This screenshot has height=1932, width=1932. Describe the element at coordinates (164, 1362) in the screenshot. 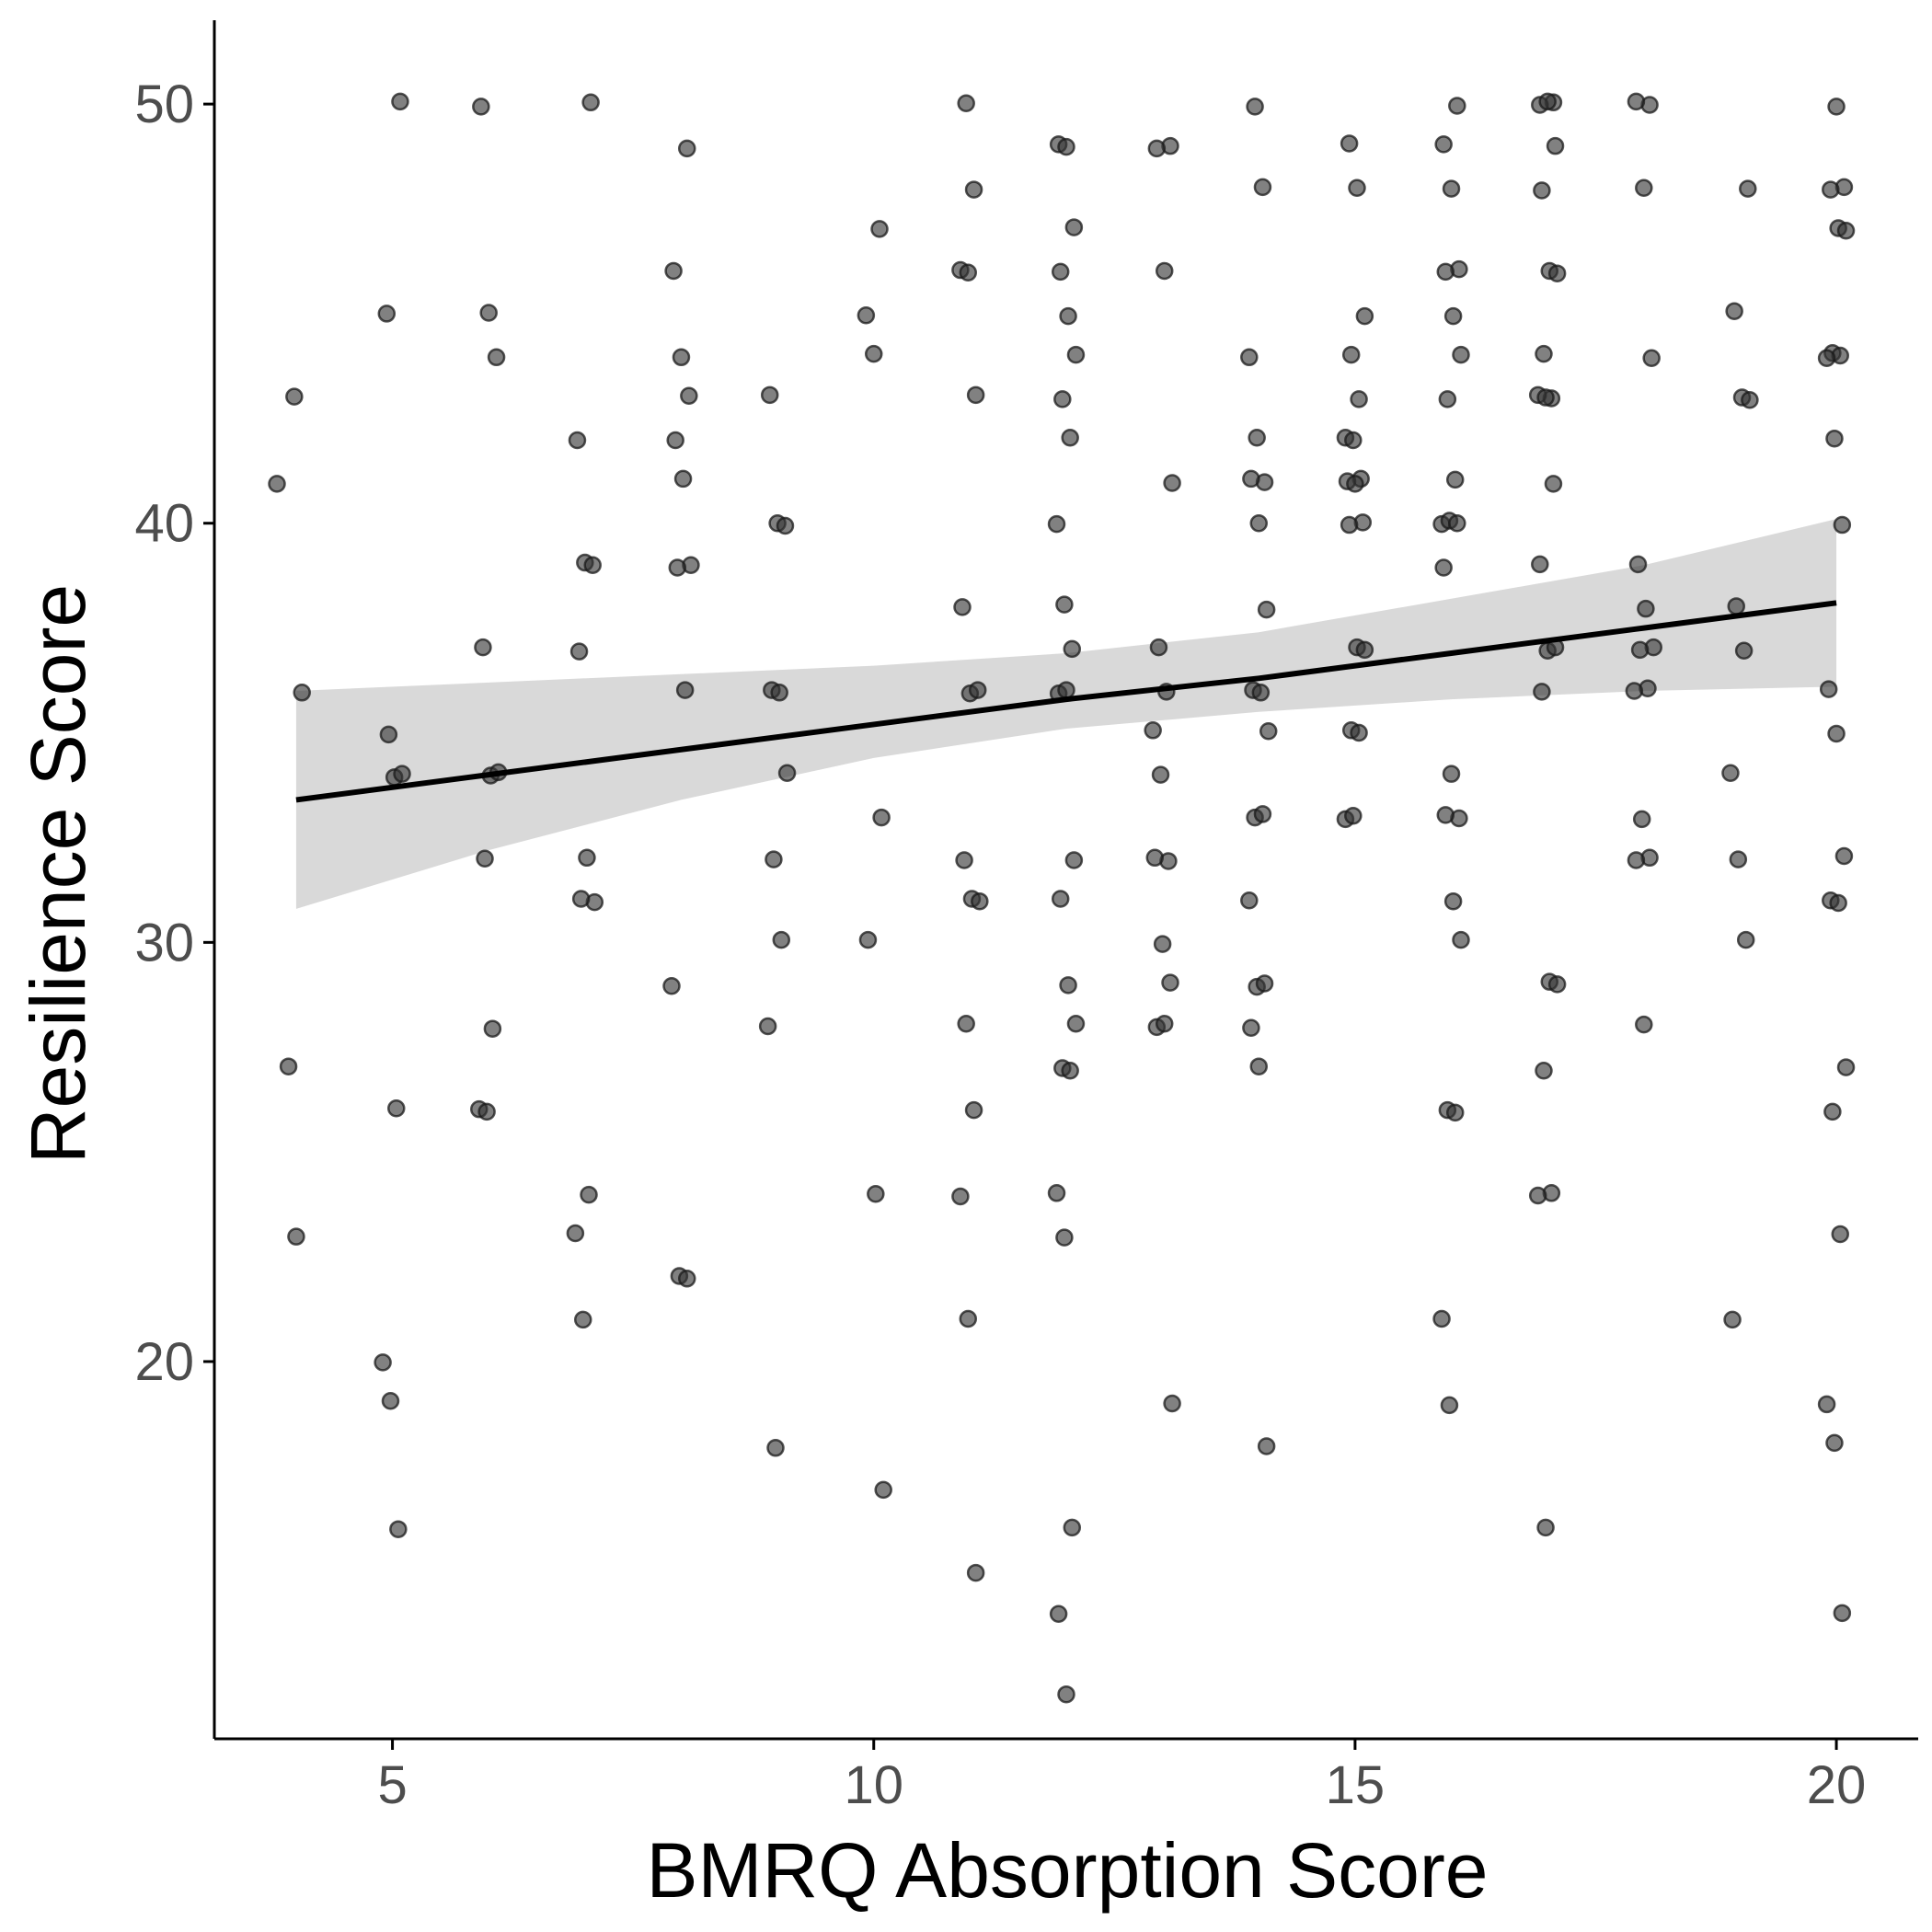

I see `y-tick-label: 20` at that location.